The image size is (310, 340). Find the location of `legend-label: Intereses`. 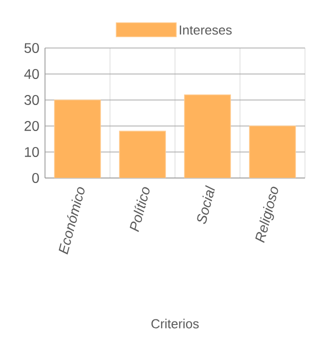

legend-label: Intereses is located at coordinates (206, 30).